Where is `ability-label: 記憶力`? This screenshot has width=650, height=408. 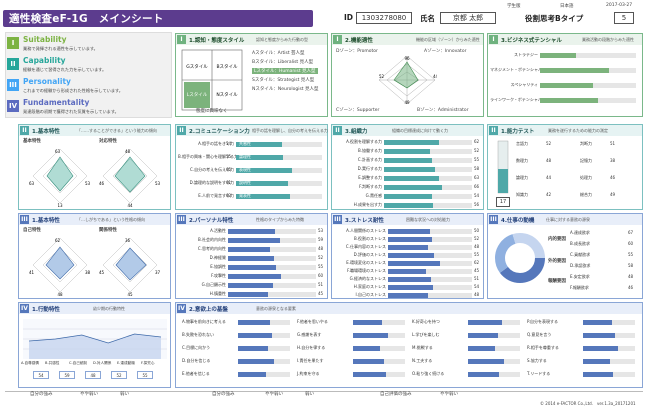
ability-label: 記憶力 is located at coordinates (586, 160).